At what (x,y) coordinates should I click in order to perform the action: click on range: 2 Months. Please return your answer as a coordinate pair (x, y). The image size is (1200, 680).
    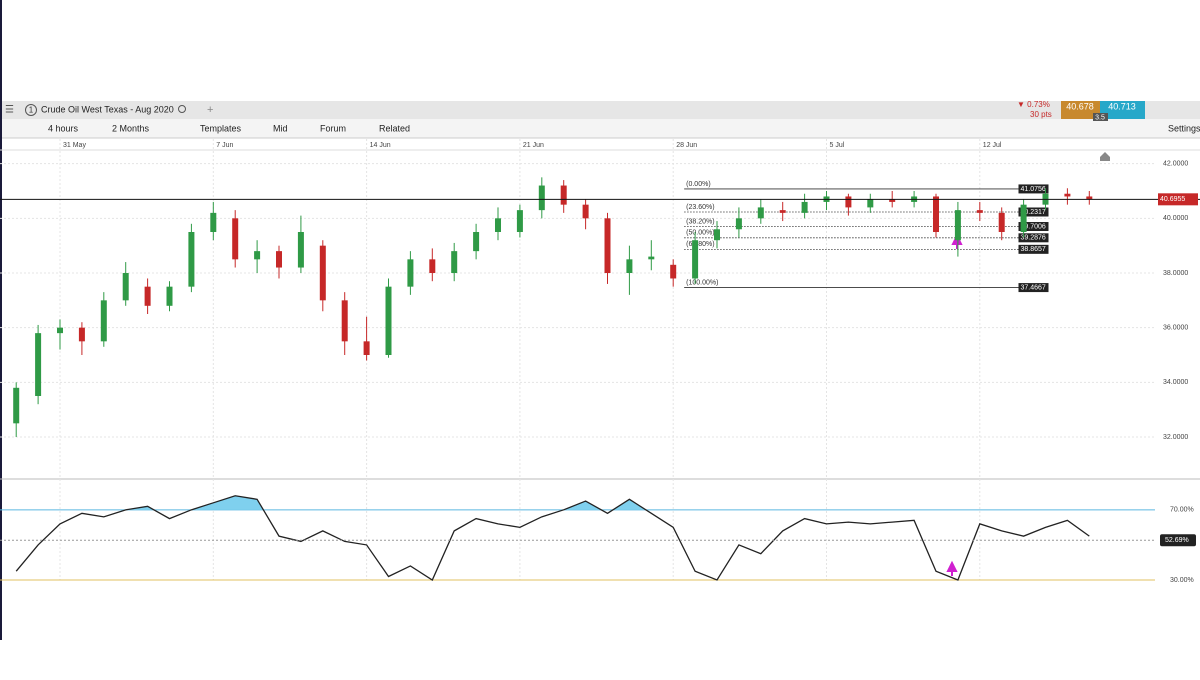
    Looking at the image, I should click on (131, 128).